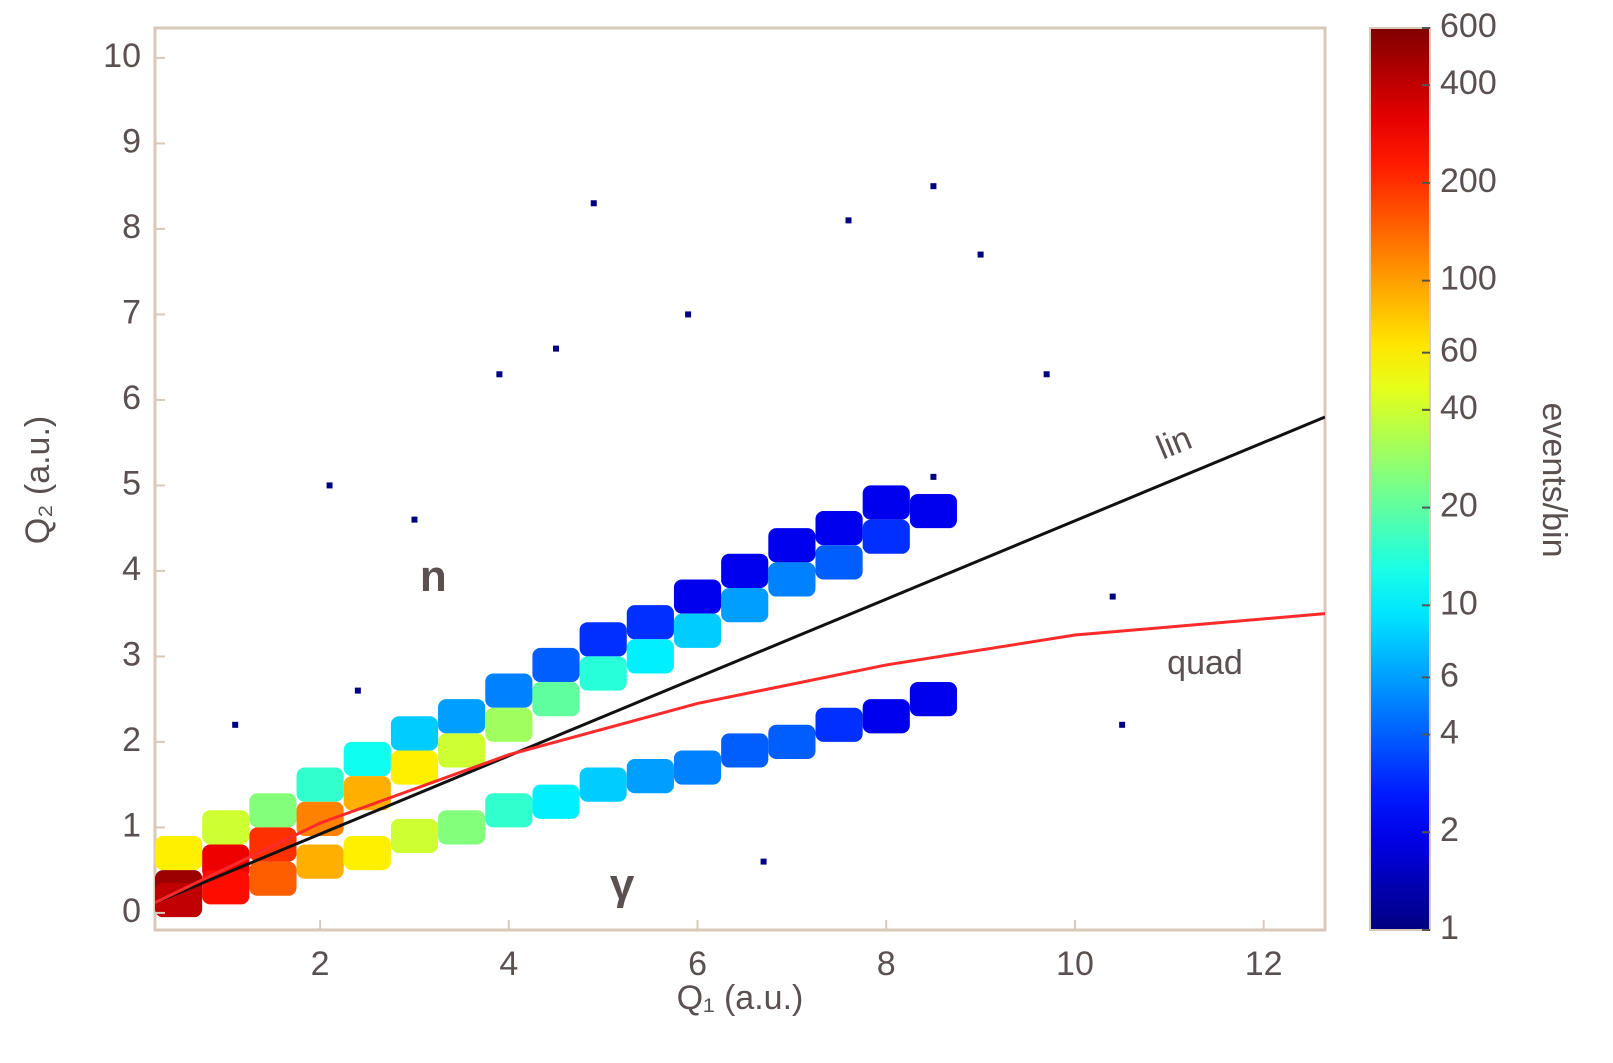  What do you see at coordinates (508, 964) in the screenshot?
I see `x-tick-label: 4` at bounding box center [508, 964].